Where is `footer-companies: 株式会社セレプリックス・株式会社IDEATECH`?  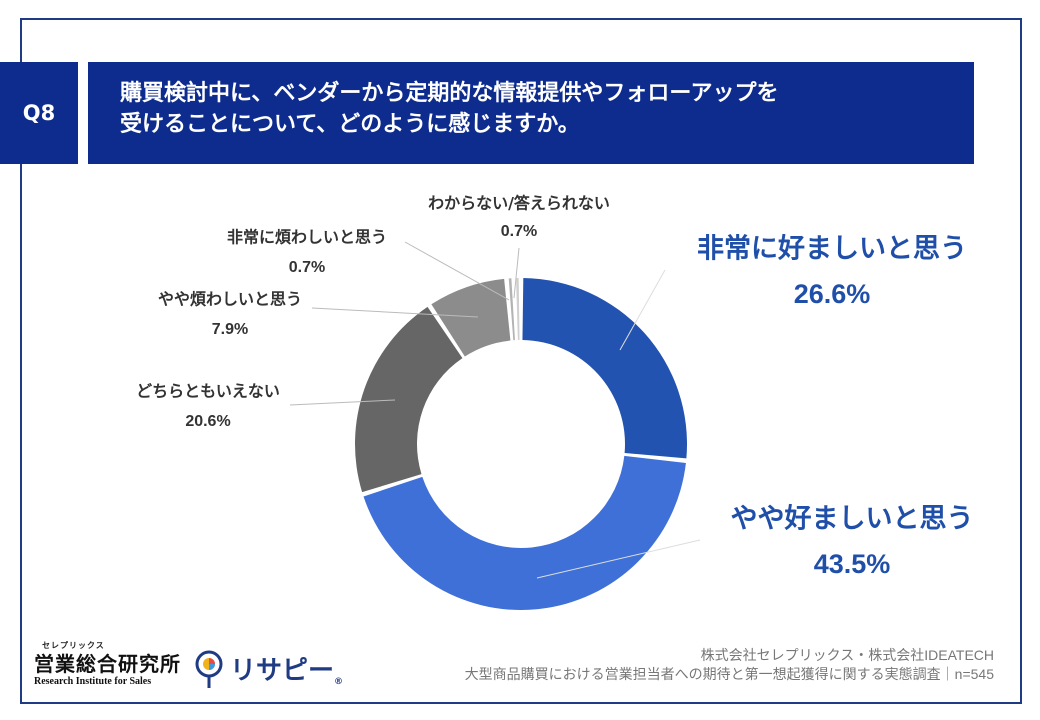 footer-companies: 株式会社セレプリックス・株式会社IDEATECH is located at coordinates (847, 655).